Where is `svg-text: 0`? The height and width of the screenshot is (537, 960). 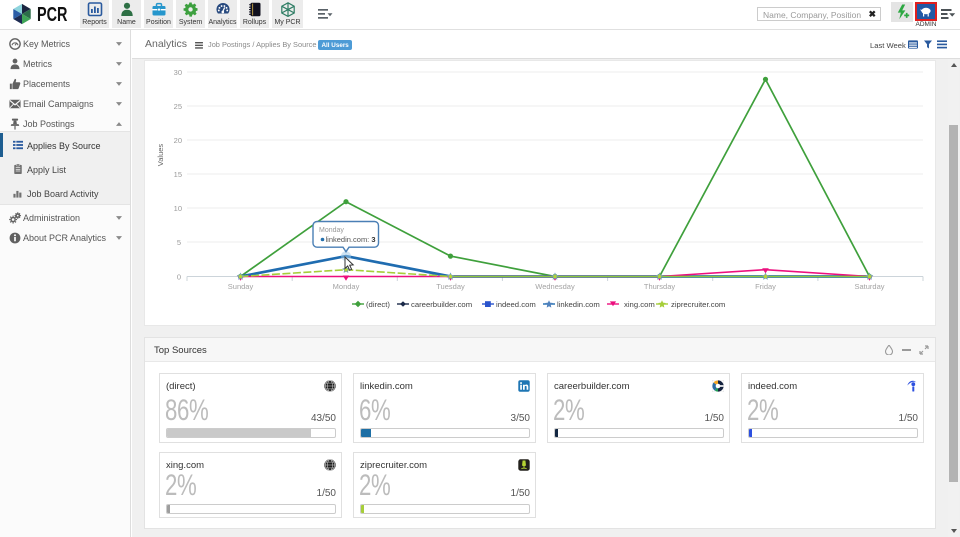
svg-text: 0 is located at coordinates (179, 277).